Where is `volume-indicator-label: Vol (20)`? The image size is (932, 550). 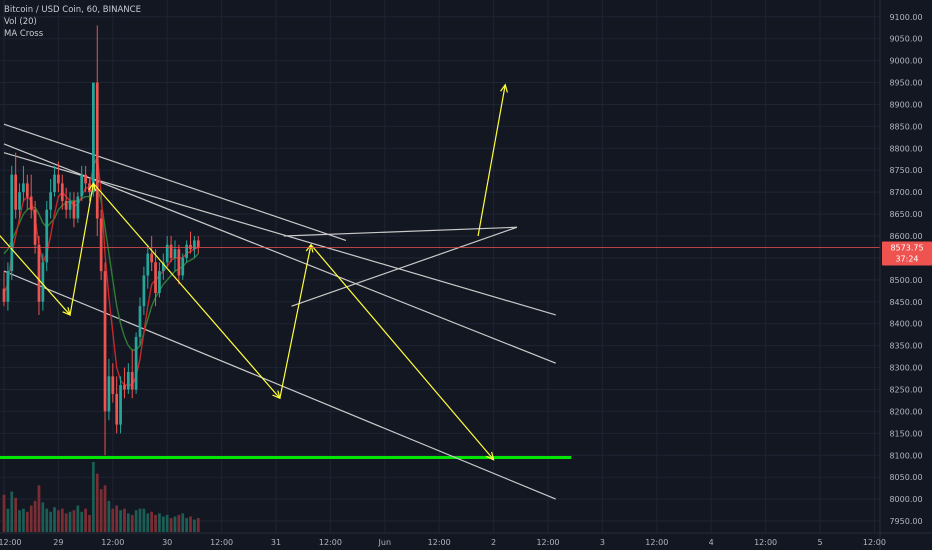 volume-indicator-label: Vol (20) is located at coordinates (20, 22).